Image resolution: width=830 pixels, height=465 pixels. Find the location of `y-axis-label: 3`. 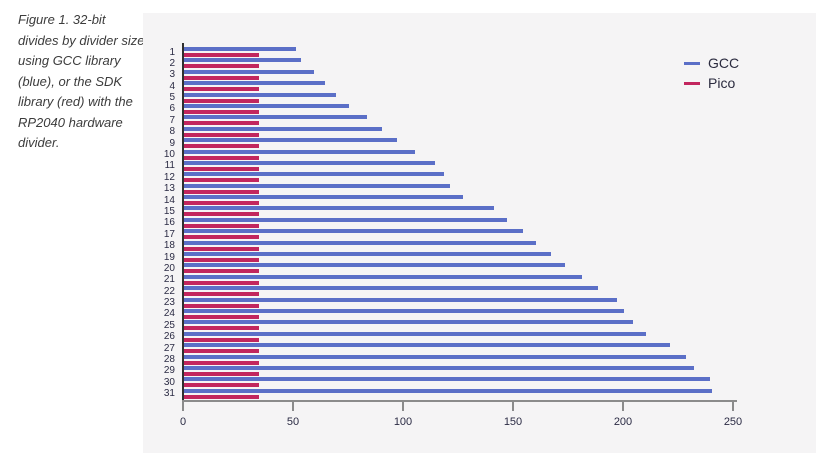

y-axis-label: 3 is located at coordinates (172, 75).